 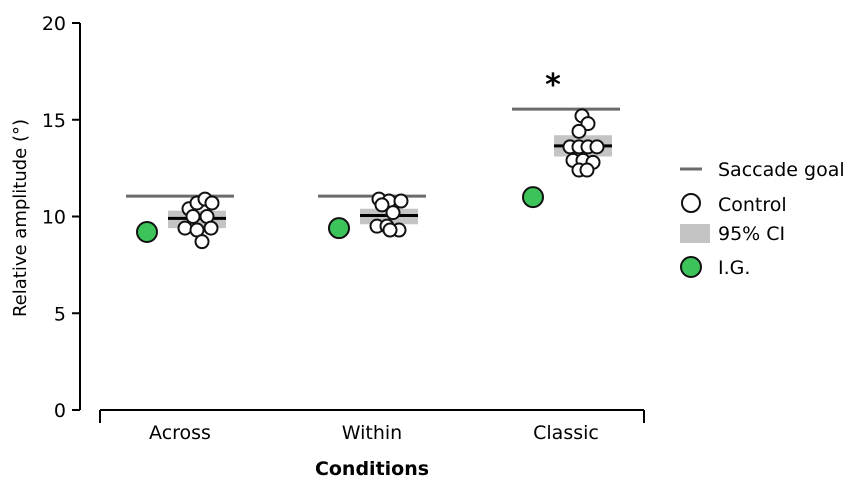 I want to click on legend-control-label: Control, so click(x=752, y=205).